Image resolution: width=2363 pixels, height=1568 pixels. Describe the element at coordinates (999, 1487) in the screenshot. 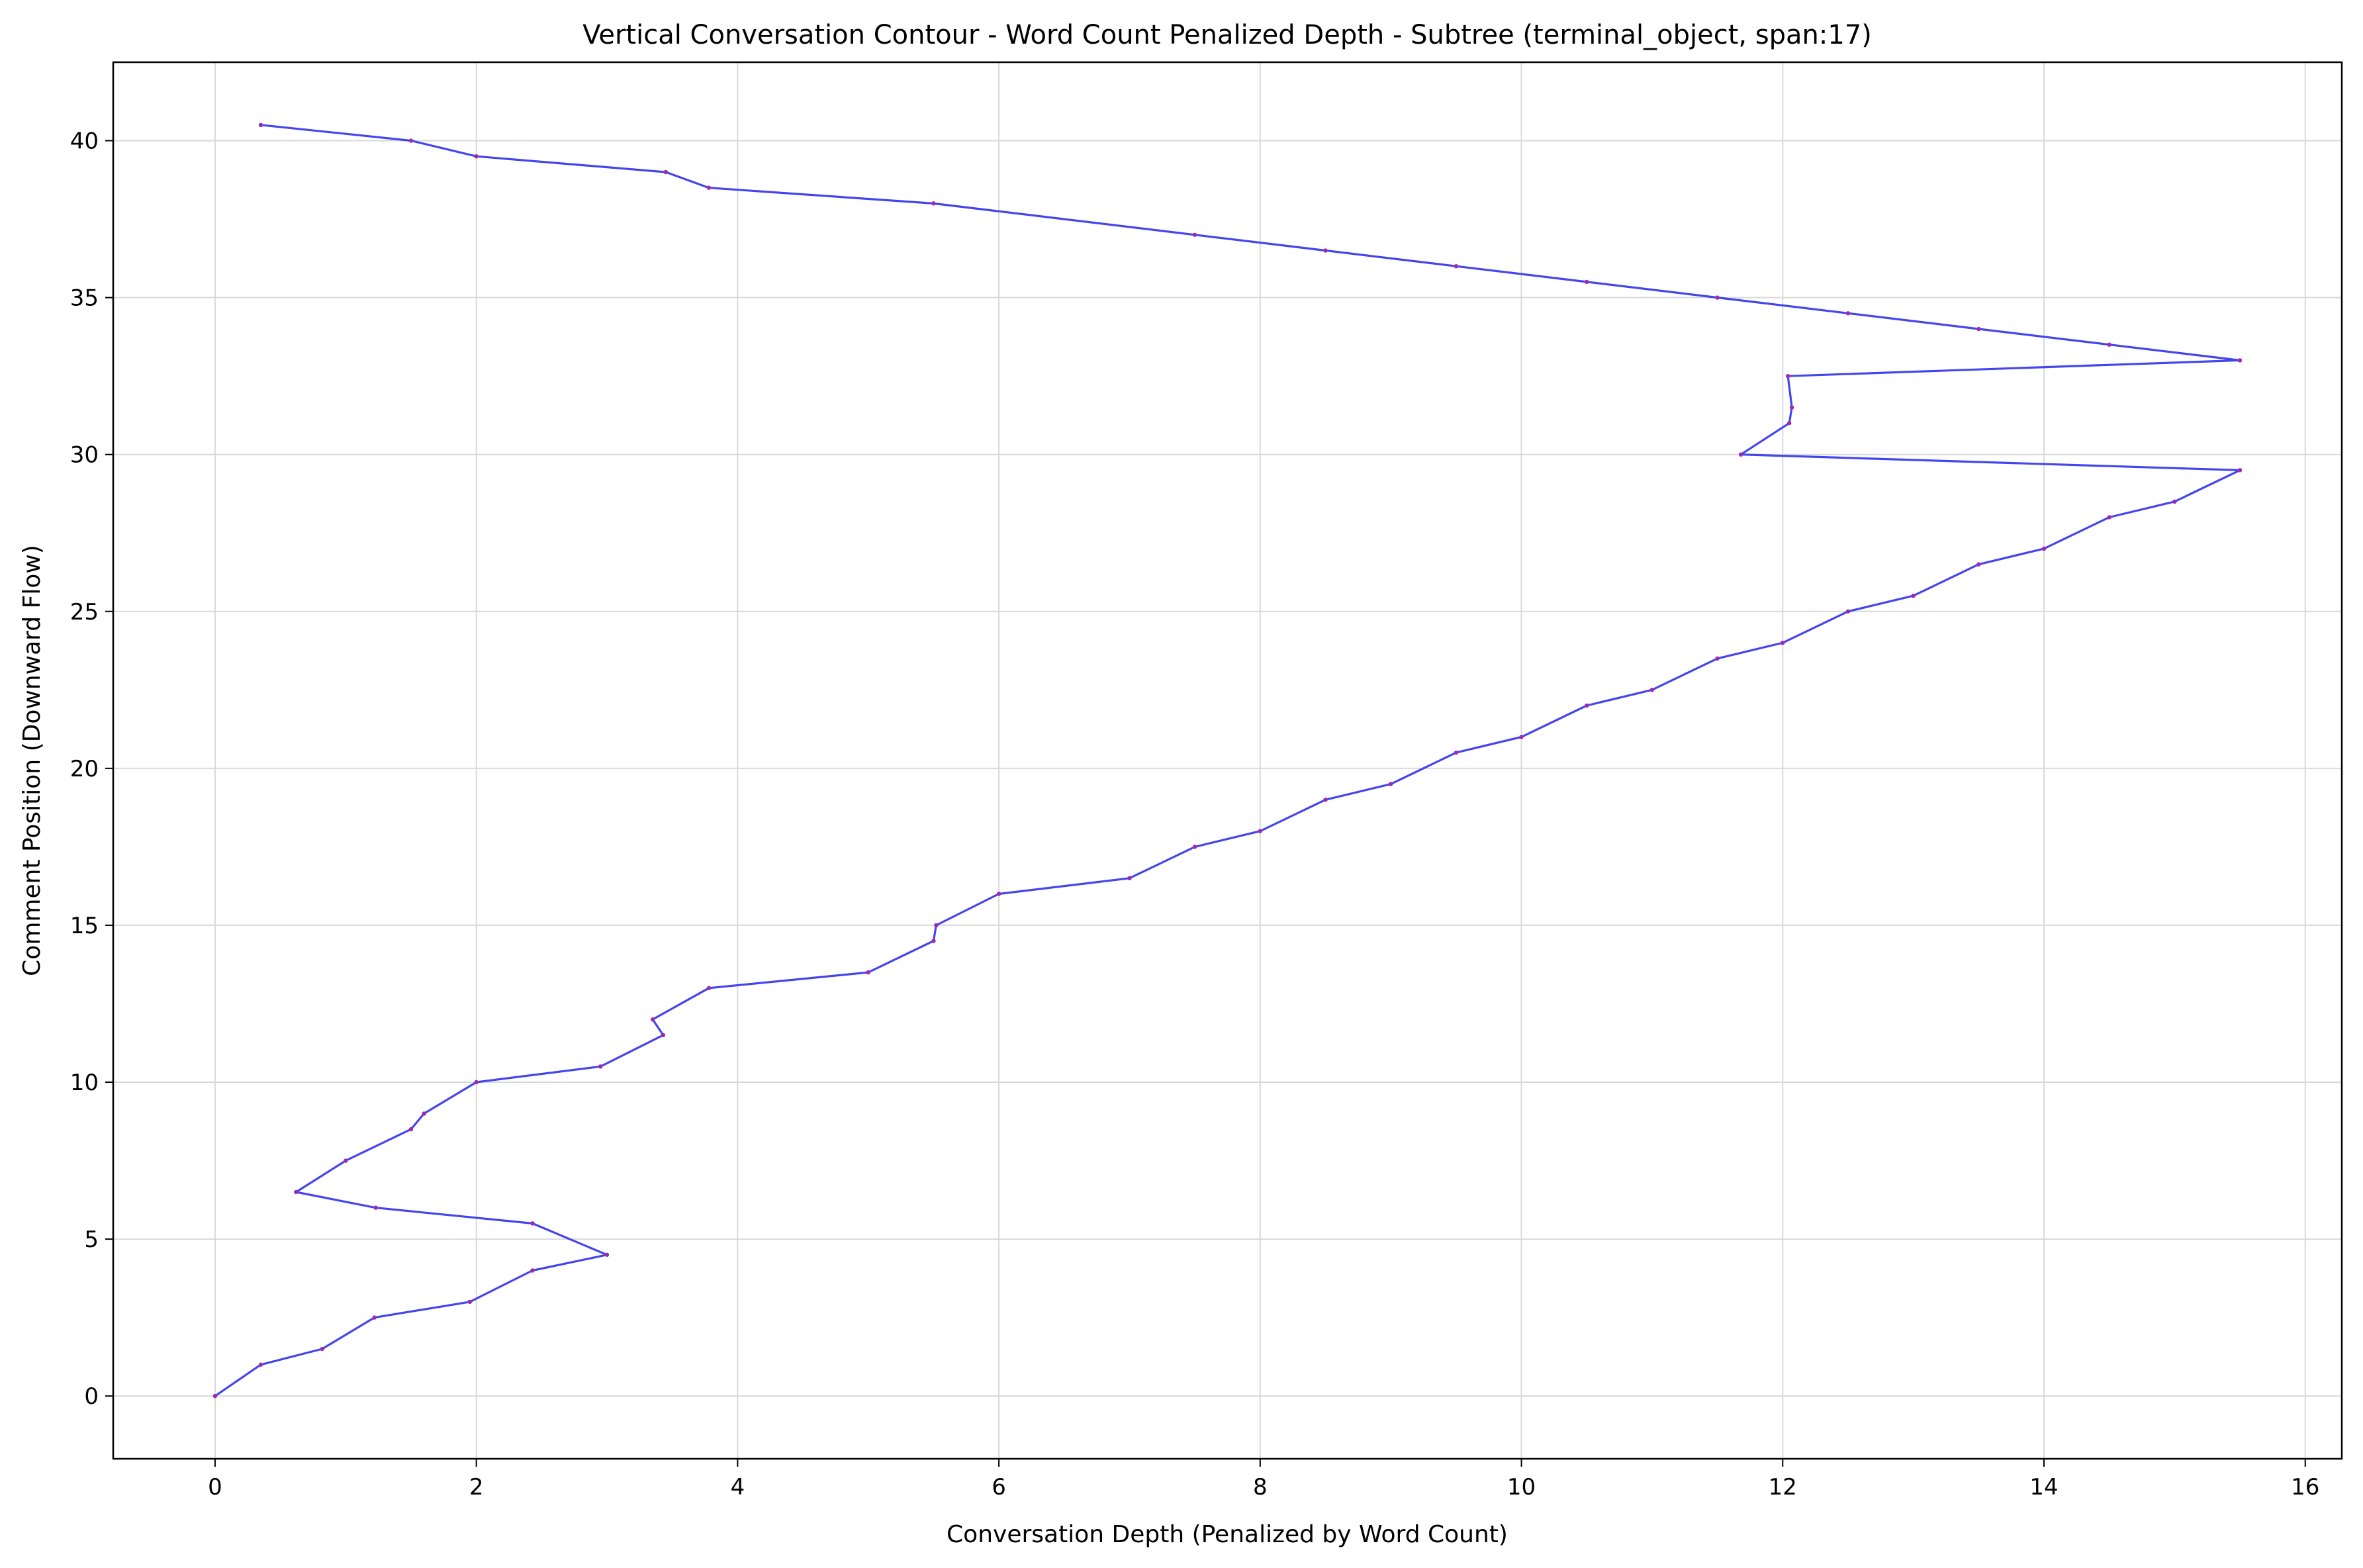

I see `x-tick-label: 6` at that location.